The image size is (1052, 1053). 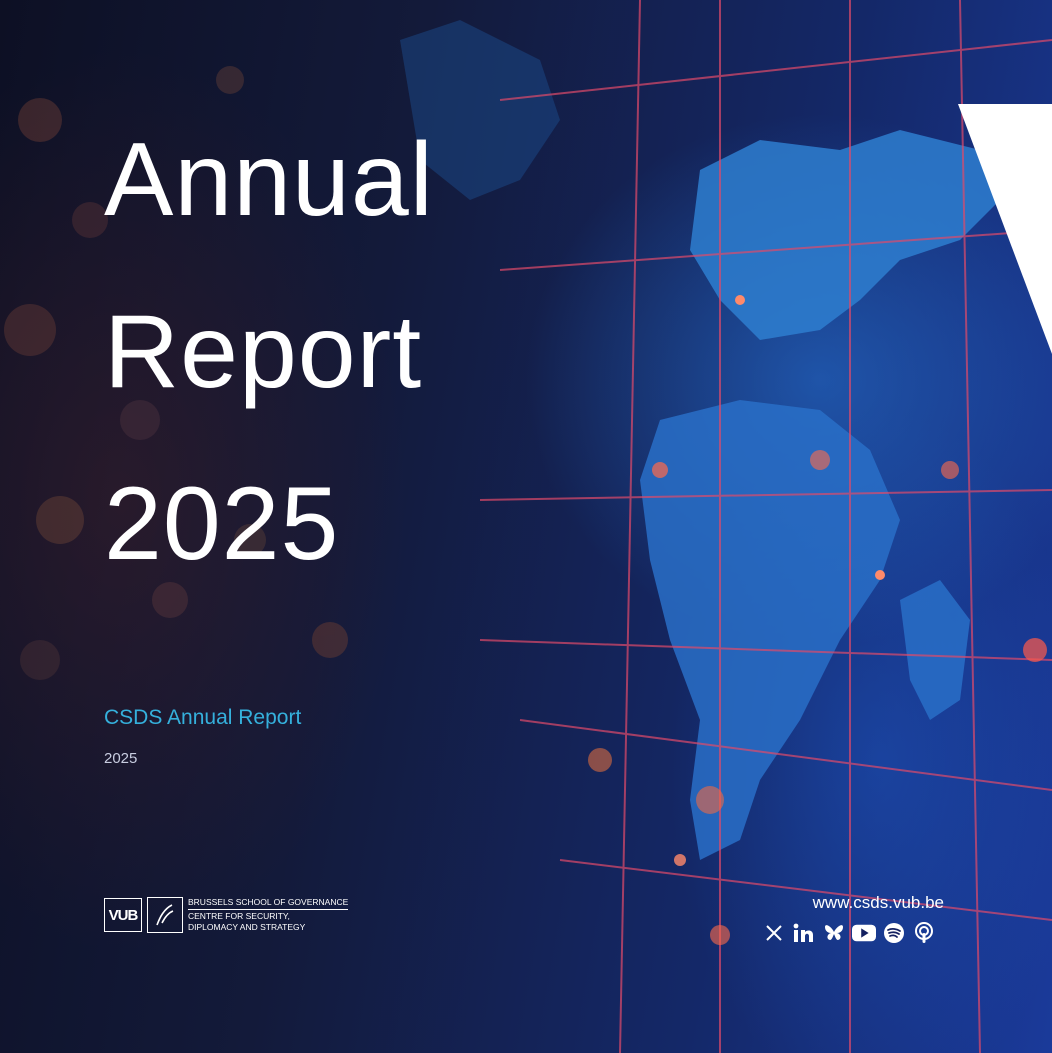 What do you see at coordinates (269, 180) in the screenshot?
I see `title-line-1: Annual` at bounding box center [269, 180].